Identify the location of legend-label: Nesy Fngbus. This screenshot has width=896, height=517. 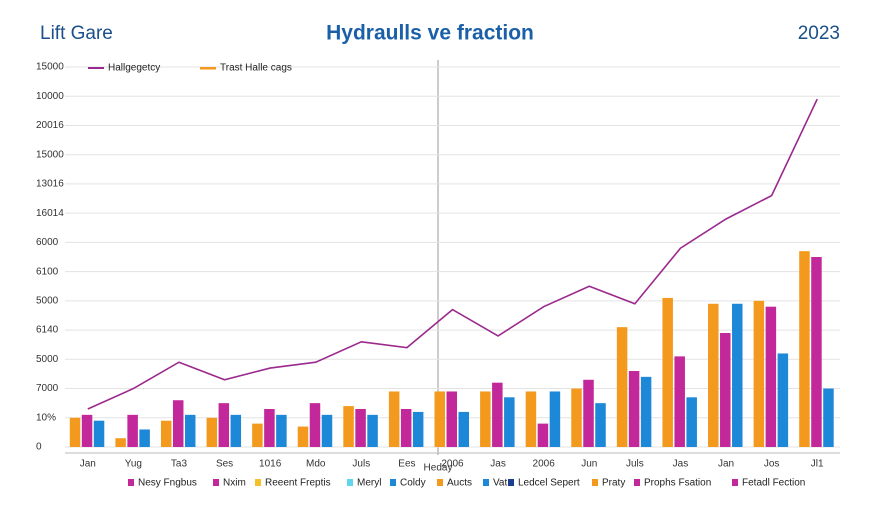
(167, 483).